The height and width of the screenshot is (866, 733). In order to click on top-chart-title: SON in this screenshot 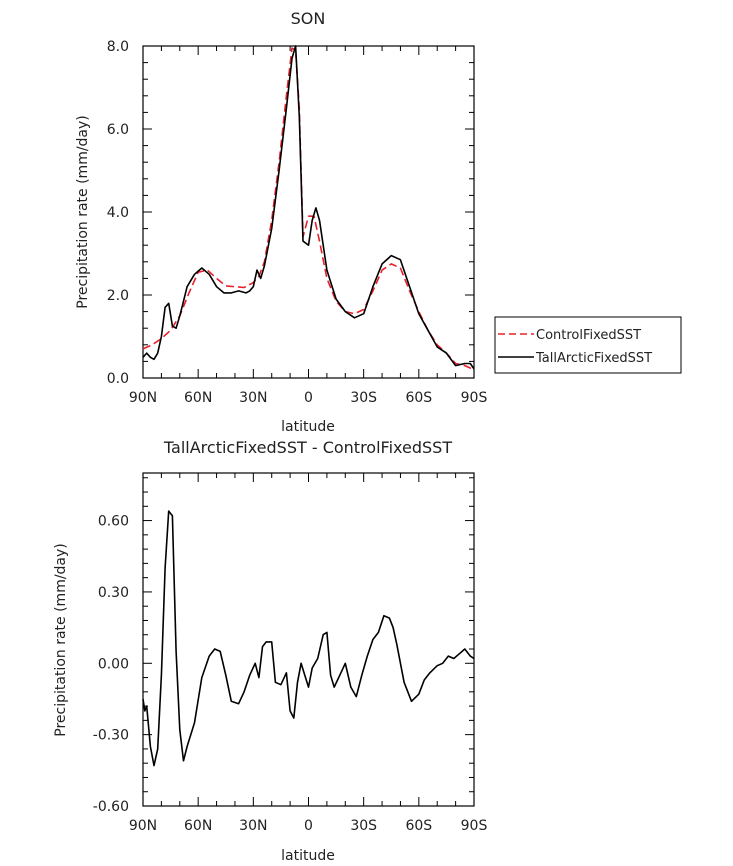, I will do `click(308, 18)`.